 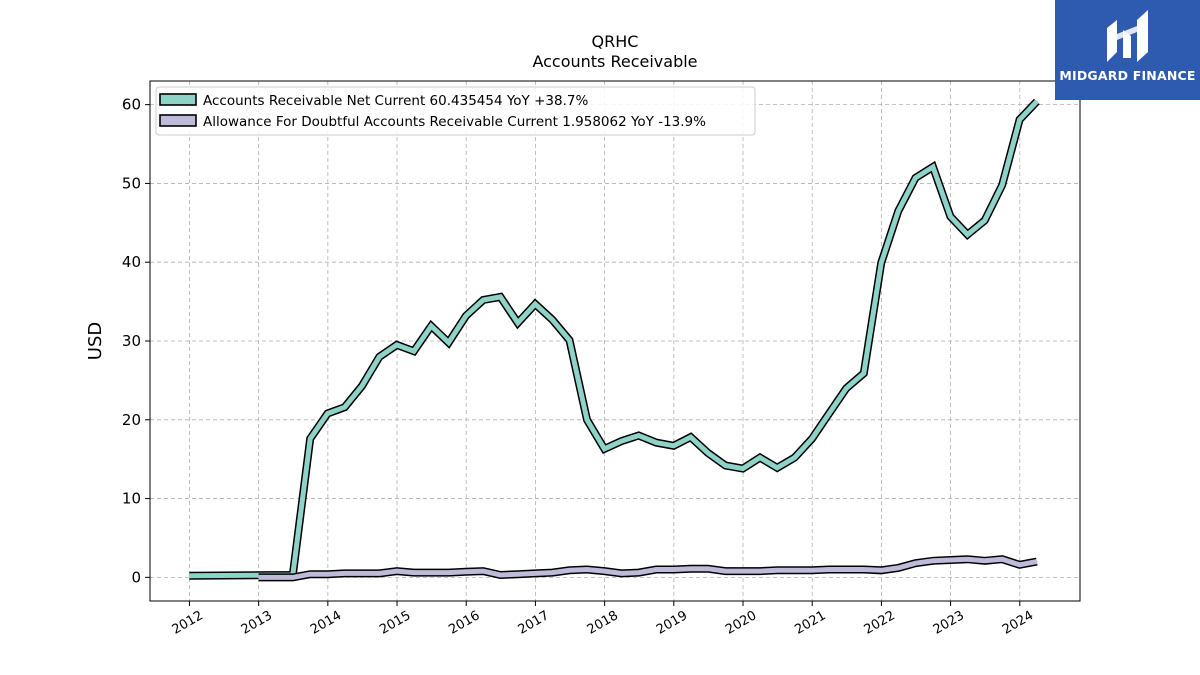 I want to click on brand-mark-icon, so click(x=1127, y=36).